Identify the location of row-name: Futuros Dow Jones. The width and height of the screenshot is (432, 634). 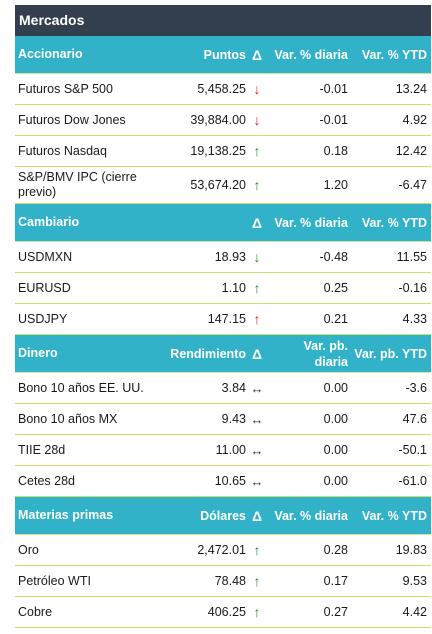
(72, 119).